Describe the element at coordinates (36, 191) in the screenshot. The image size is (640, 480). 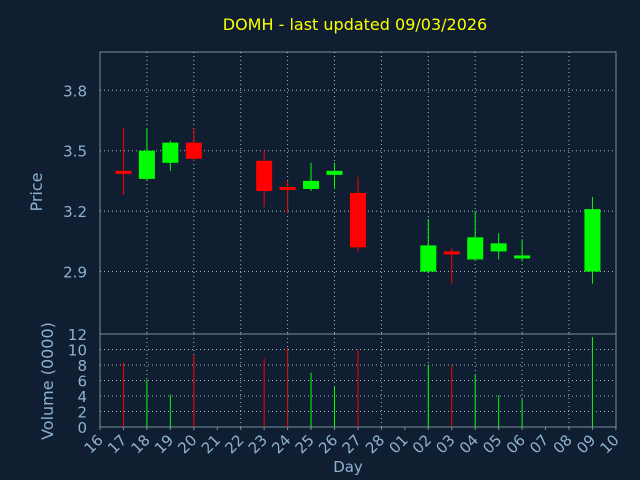
I see `price-axis-label: Price` at that location.